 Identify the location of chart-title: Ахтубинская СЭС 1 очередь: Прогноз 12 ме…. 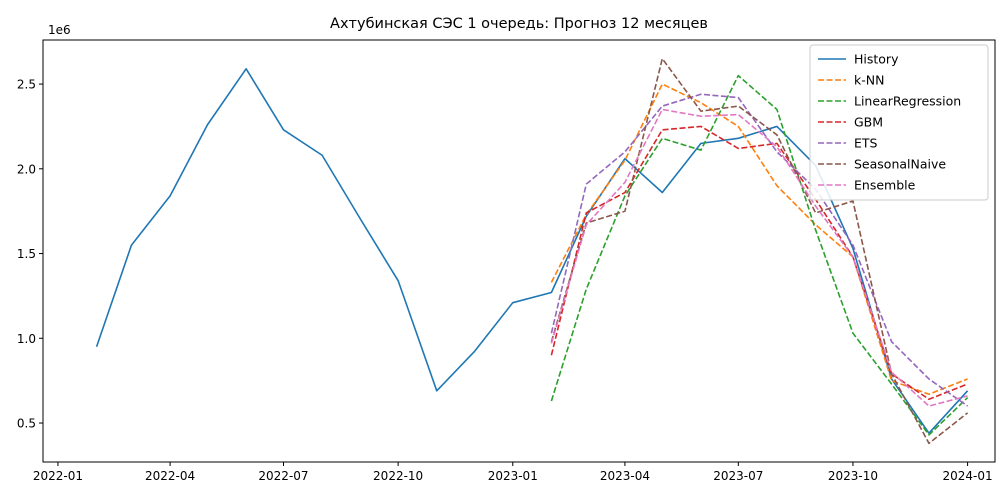
(519, 24).